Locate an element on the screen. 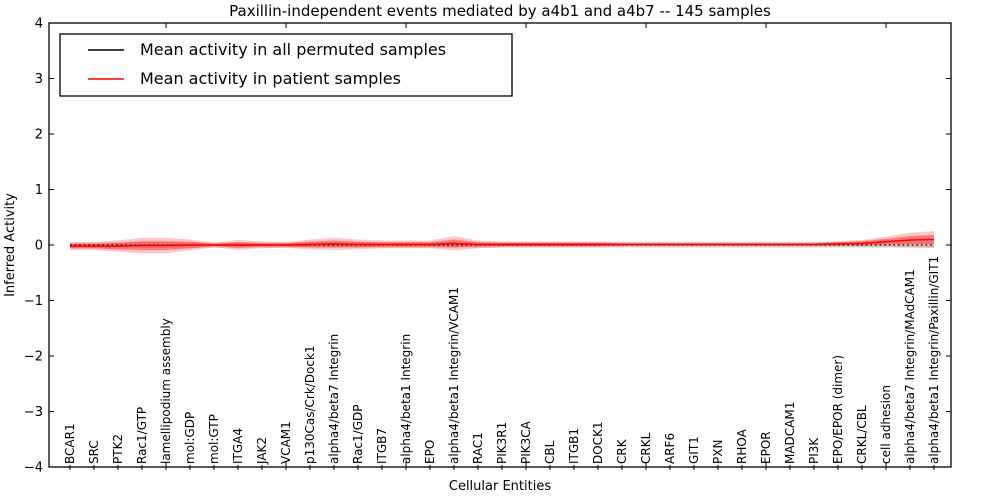  x-category-label: CRKL/CBL is located at coordinates (862, 434).